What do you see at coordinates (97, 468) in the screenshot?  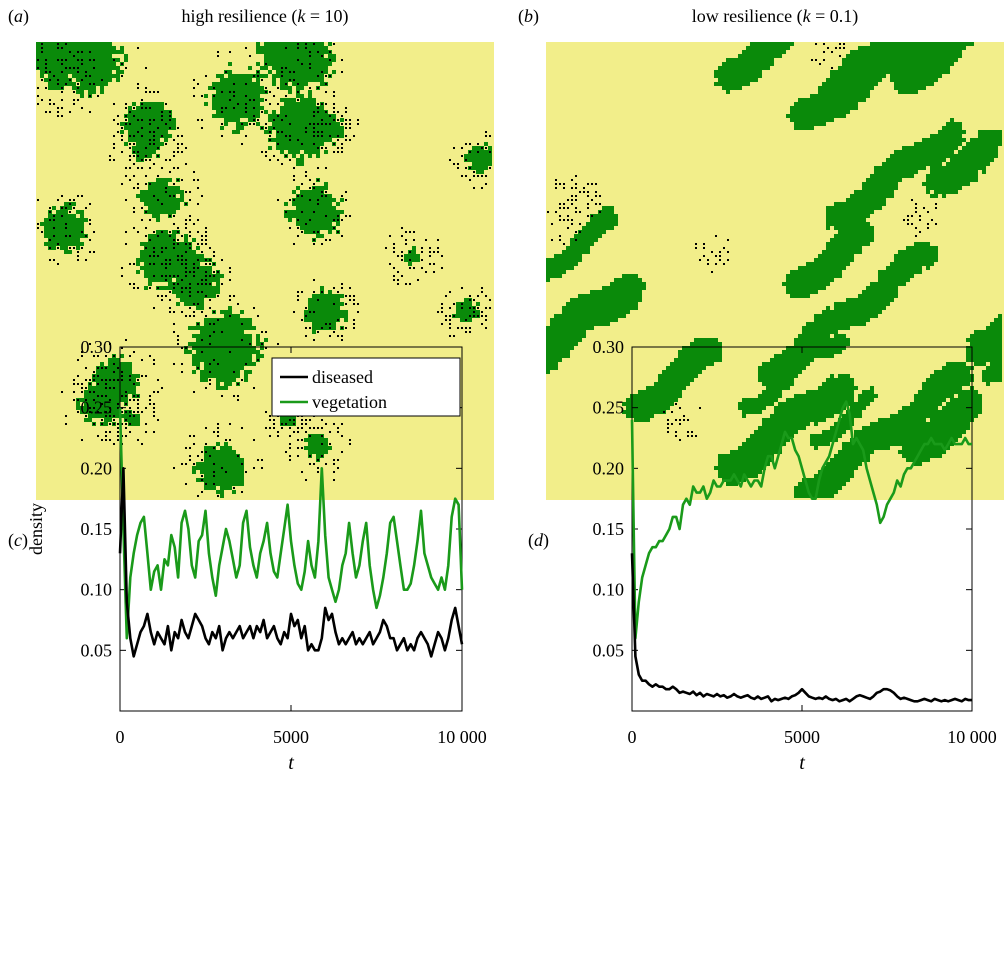 I see `y-tick-label-c: 0.20` at bounding box center [97, 468].